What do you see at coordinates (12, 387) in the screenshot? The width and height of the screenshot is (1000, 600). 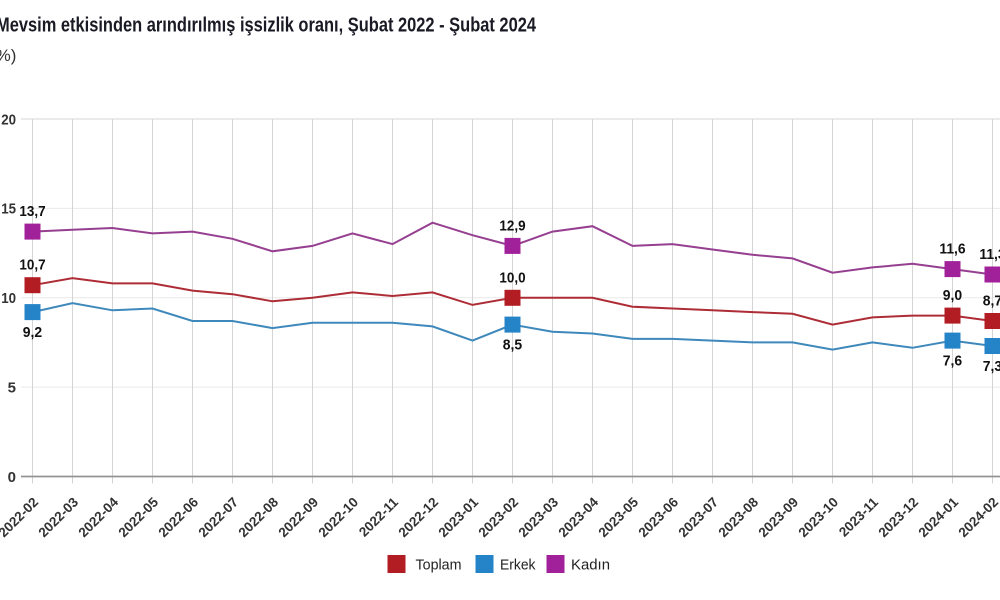 I see `svg-text: 5` at bounding box center [12, 387].